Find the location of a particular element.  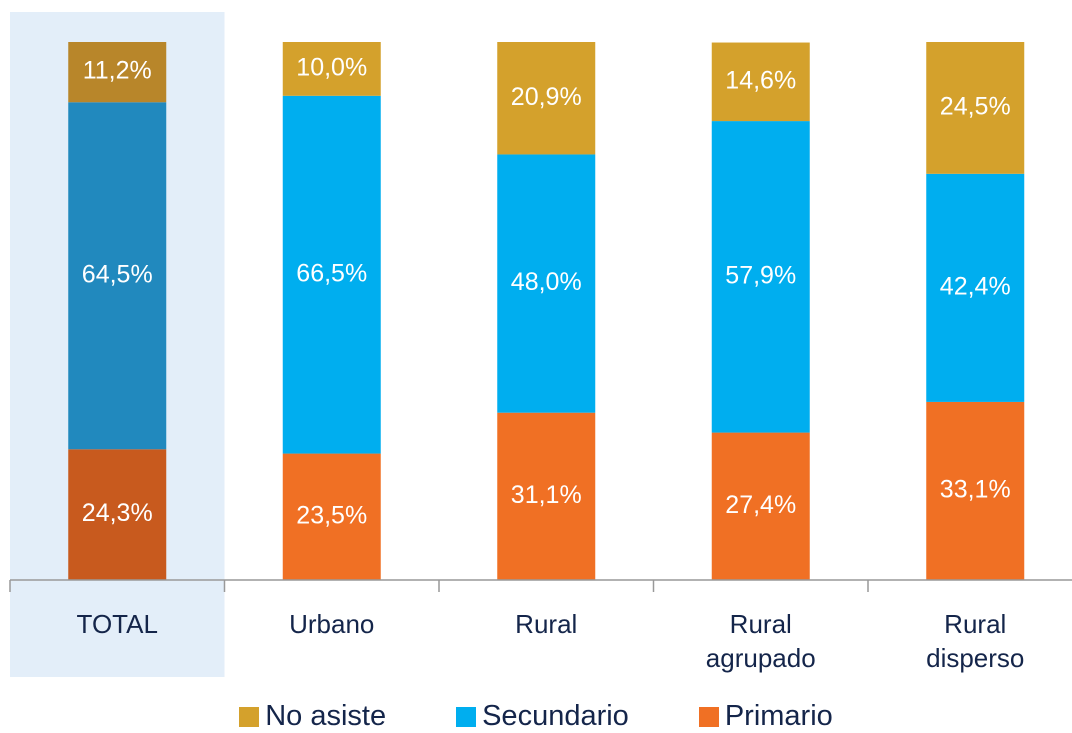

legend: No asiste Secundario Primario is located at coordinates (536, 716).